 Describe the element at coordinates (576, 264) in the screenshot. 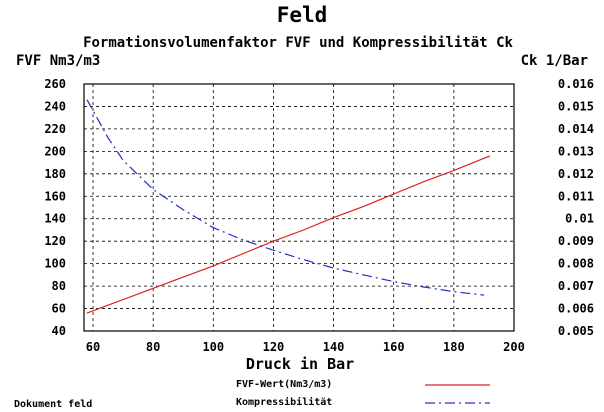

I see `y-right-tick-label: 0.008` at that location.